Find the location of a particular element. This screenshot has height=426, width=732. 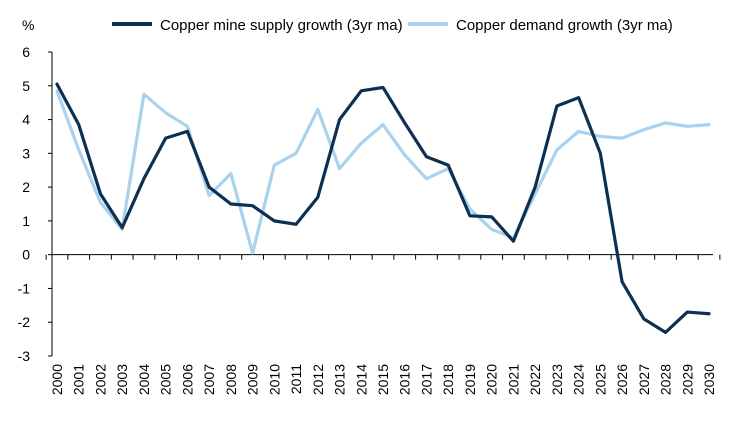

x-tick-label: 2026 is located at coordinates (622, 379).